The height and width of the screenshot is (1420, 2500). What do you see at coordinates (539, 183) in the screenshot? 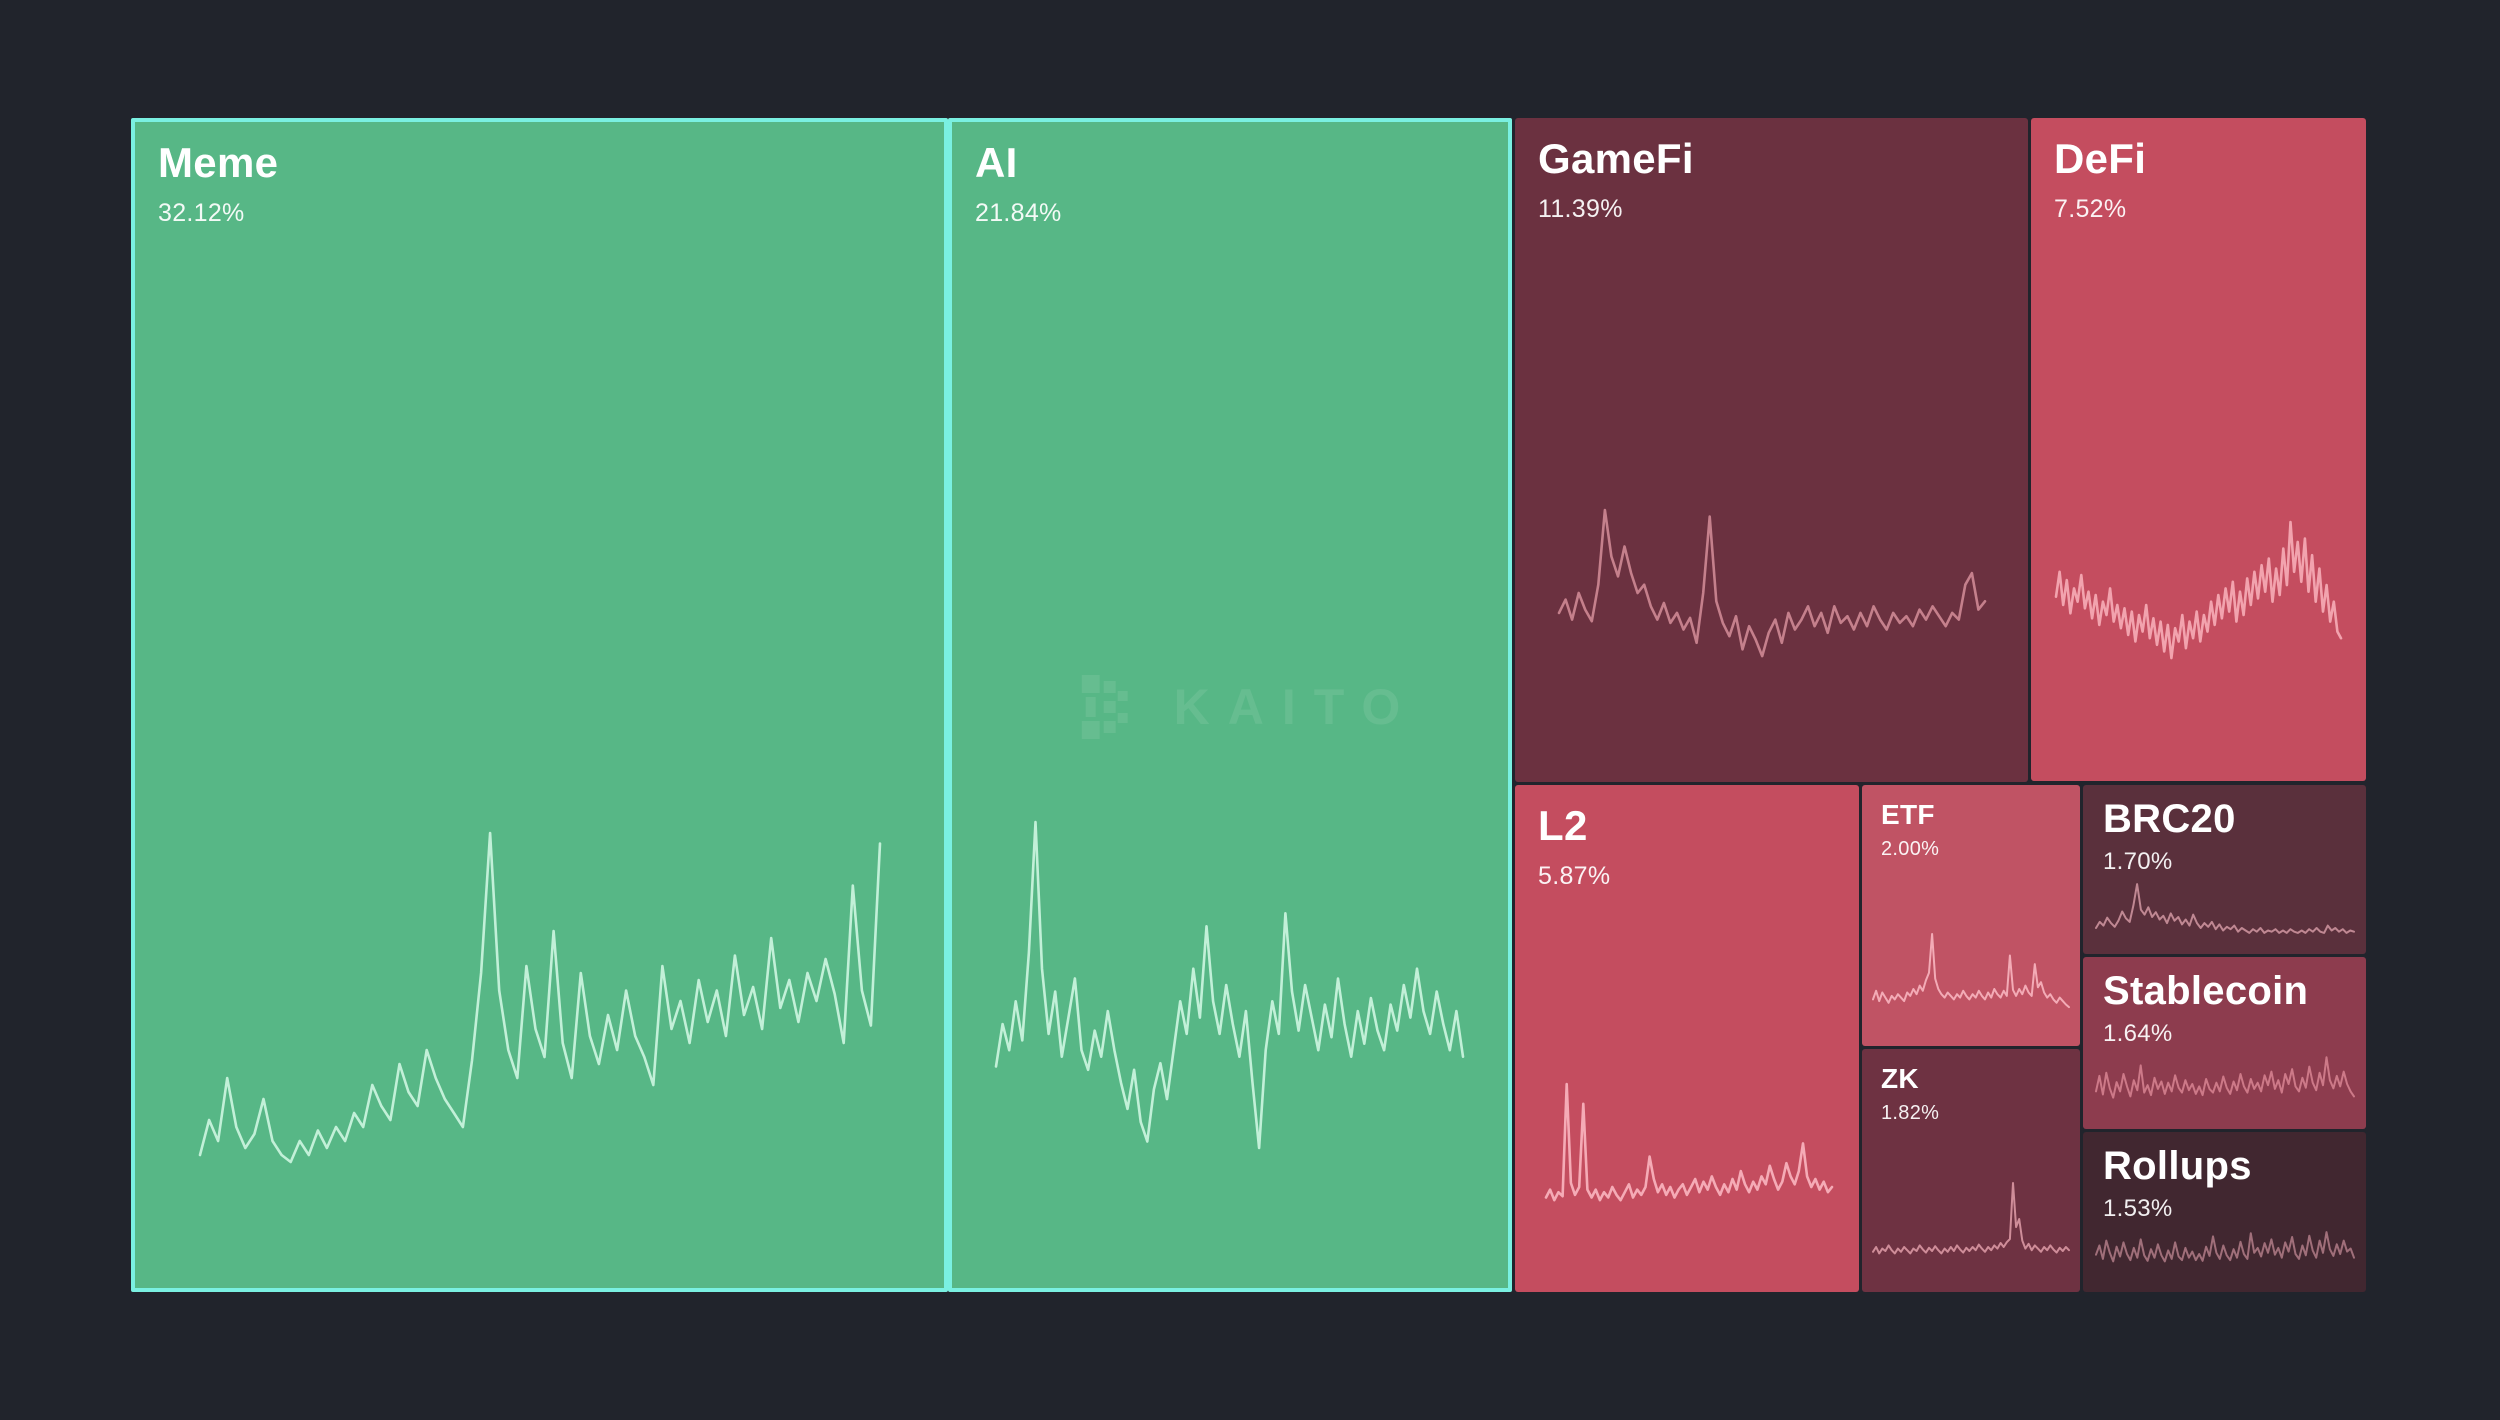
I see `tile-header: Meme 32.12%` at bounding box center [539, 183].